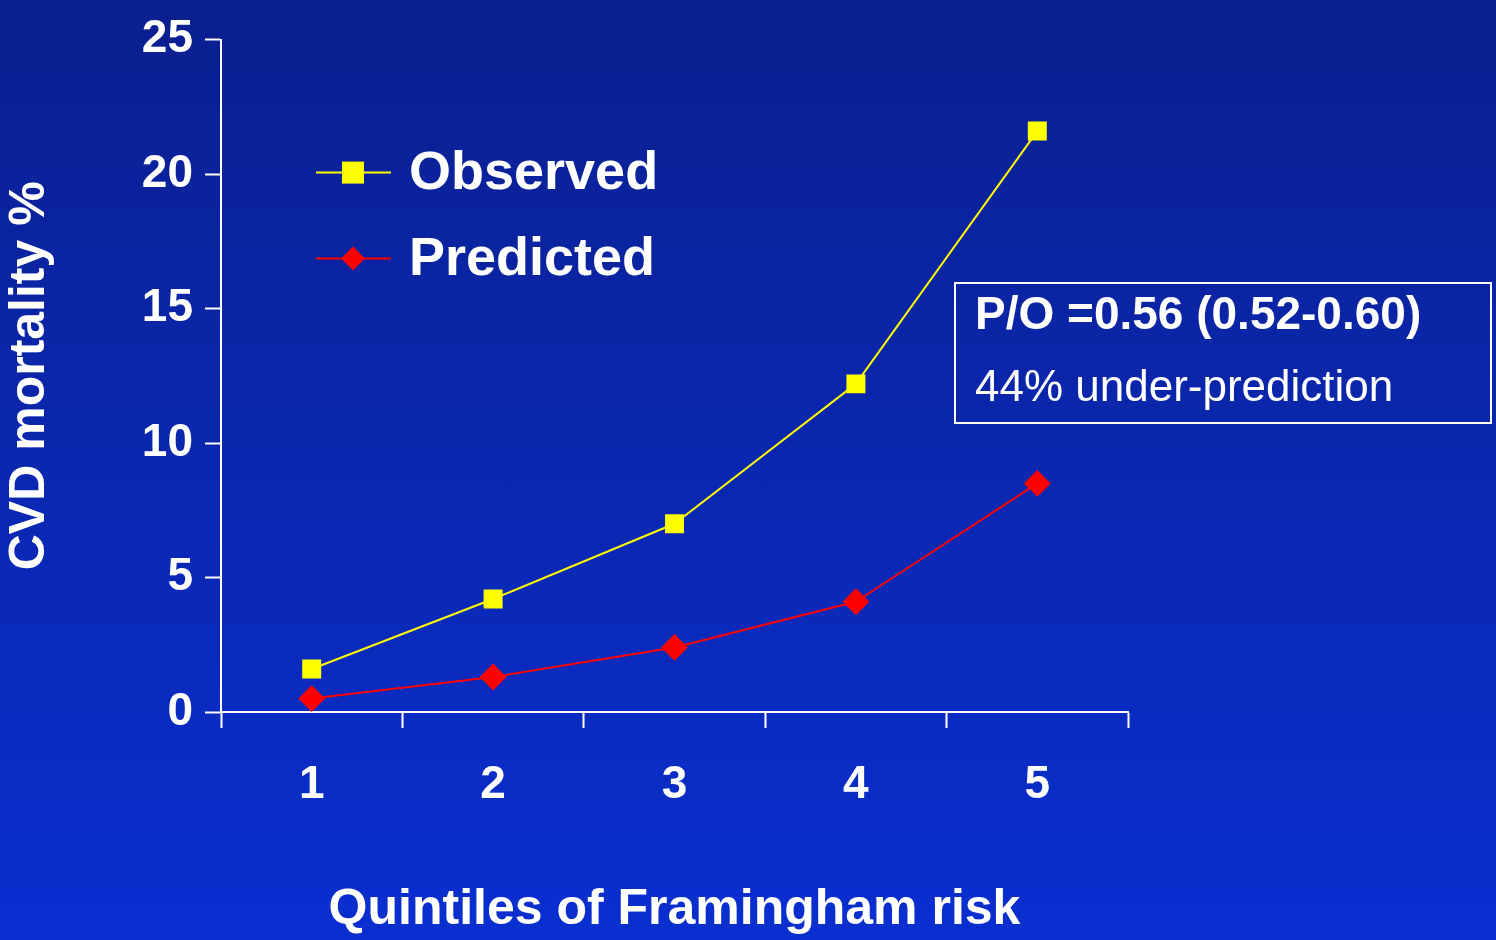  I want to click on x-tick-label: 4, so click(856, 782).